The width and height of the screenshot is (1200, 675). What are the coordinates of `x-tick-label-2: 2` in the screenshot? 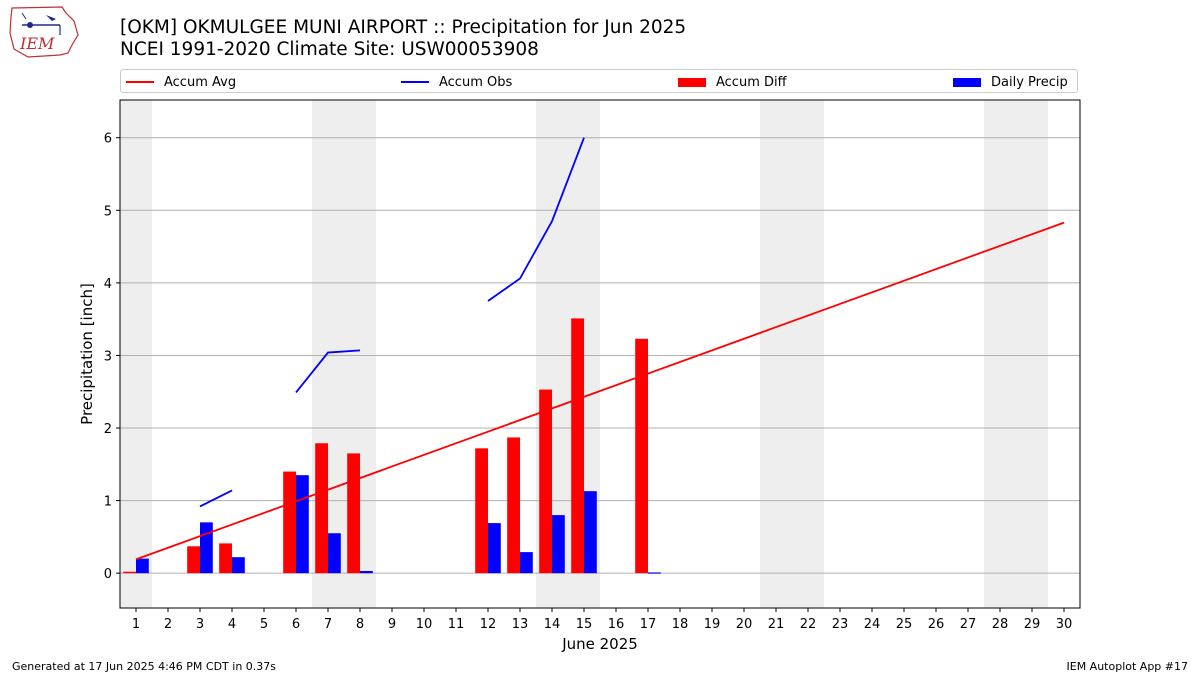 It's located at (168, 624).